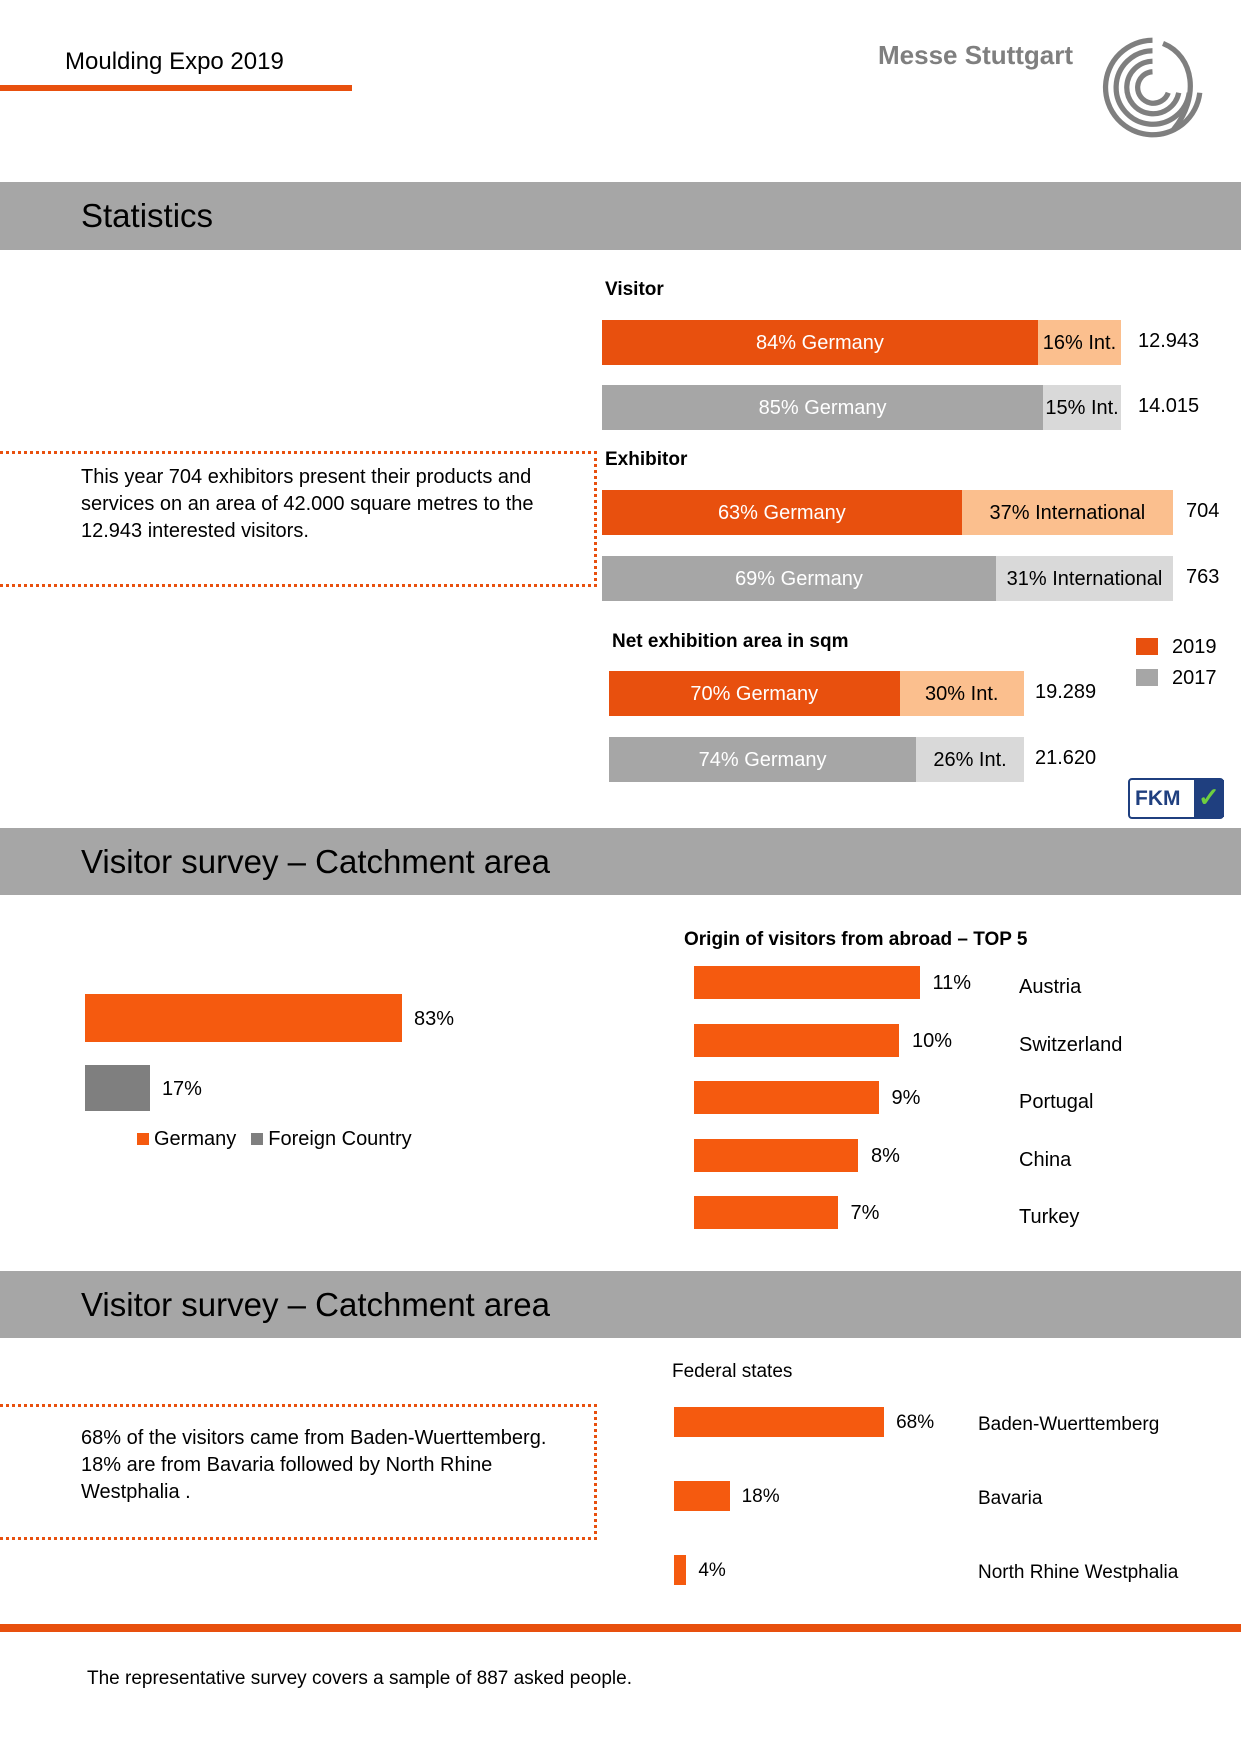 This screenshot has height=1754, width=1241. I want to click on legend-label: 2017, so click(1194, 678).